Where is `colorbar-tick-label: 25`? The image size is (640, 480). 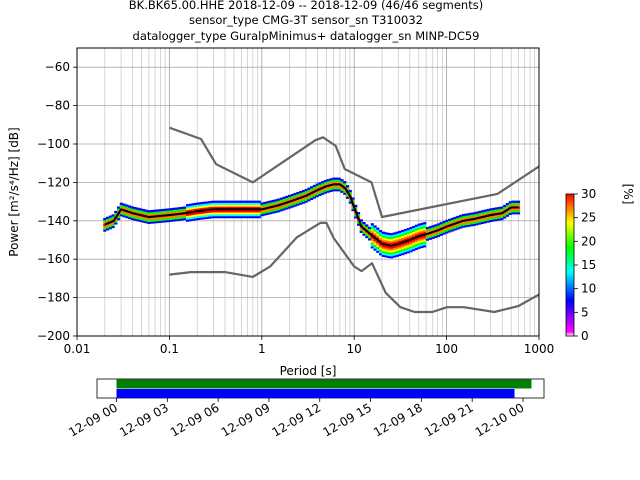 colorbar-tick-label: 25 is located at coordinates (588, 218).